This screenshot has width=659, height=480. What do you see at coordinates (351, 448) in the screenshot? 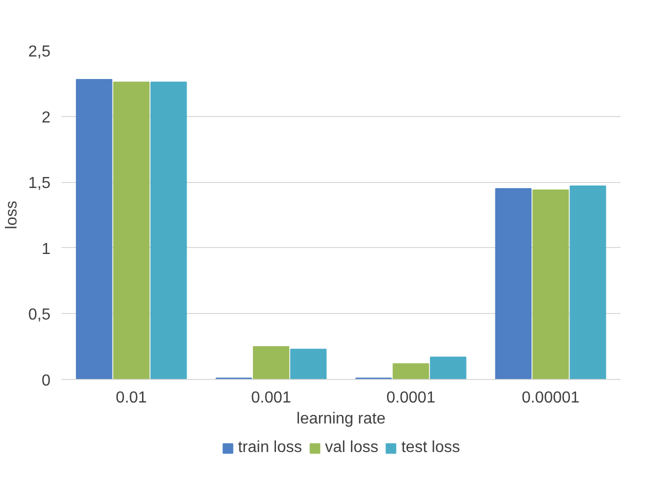
I see `legend-label: val loss` at bounding box center [351, 448].